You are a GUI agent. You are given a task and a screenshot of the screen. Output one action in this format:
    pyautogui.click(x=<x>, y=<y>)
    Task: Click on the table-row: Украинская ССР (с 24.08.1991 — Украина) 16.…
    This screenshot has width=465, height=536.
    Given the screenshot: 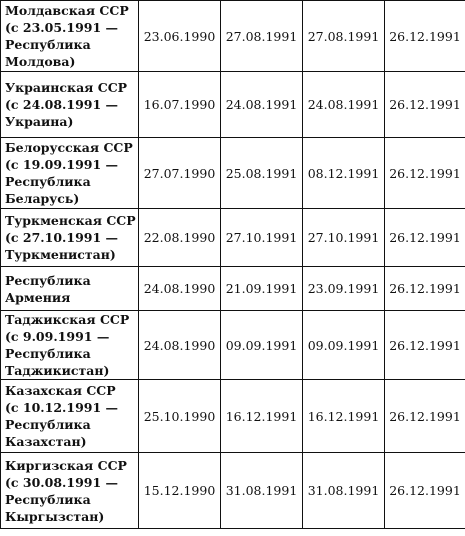 What is the action you would take?
    pyautogui.click(x=232, y=104)
    